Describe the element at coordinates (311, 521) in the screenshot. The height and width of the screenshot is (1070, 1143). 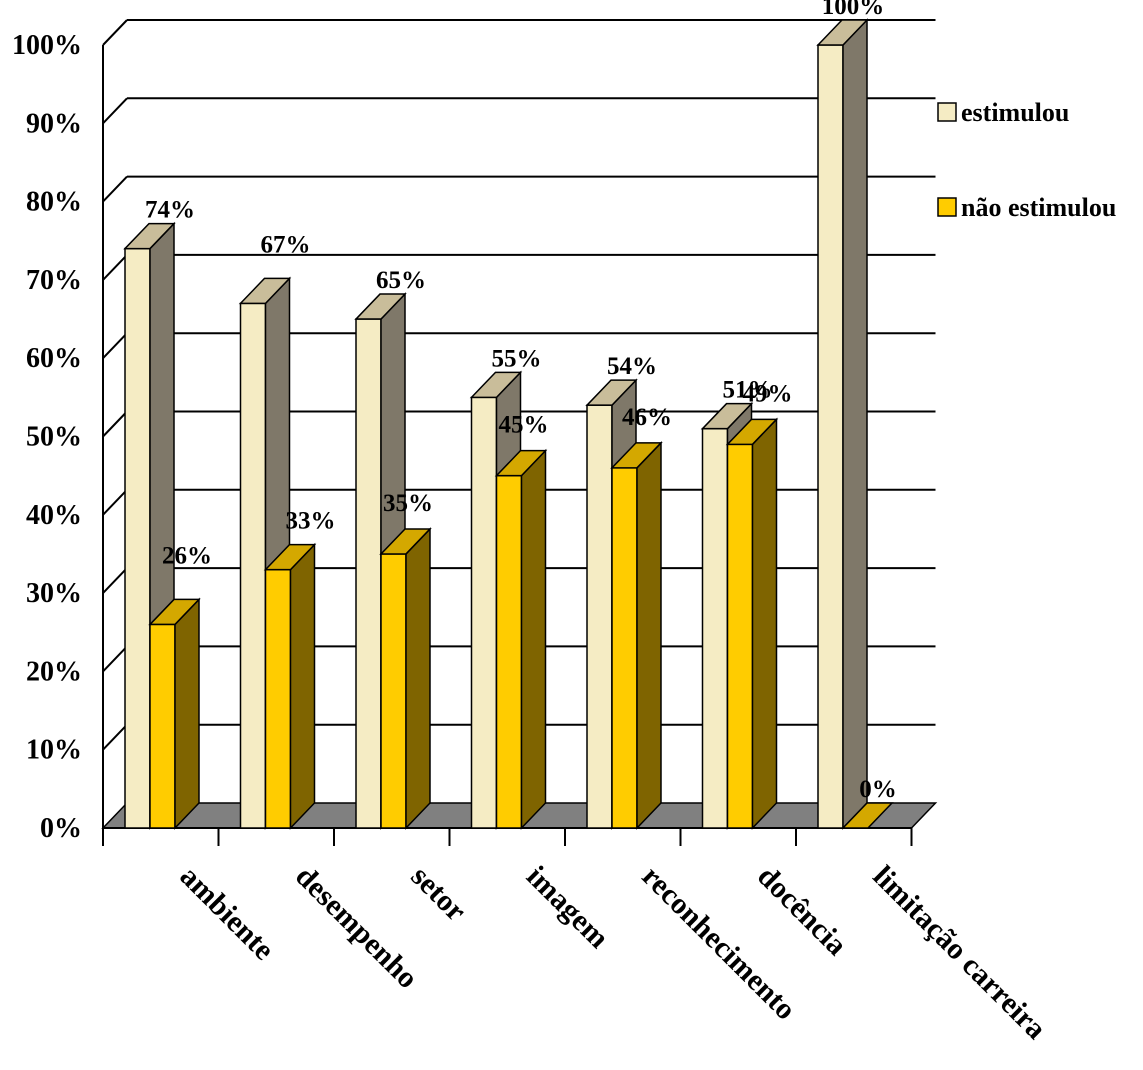
I see `data-label: 33%` at that location.